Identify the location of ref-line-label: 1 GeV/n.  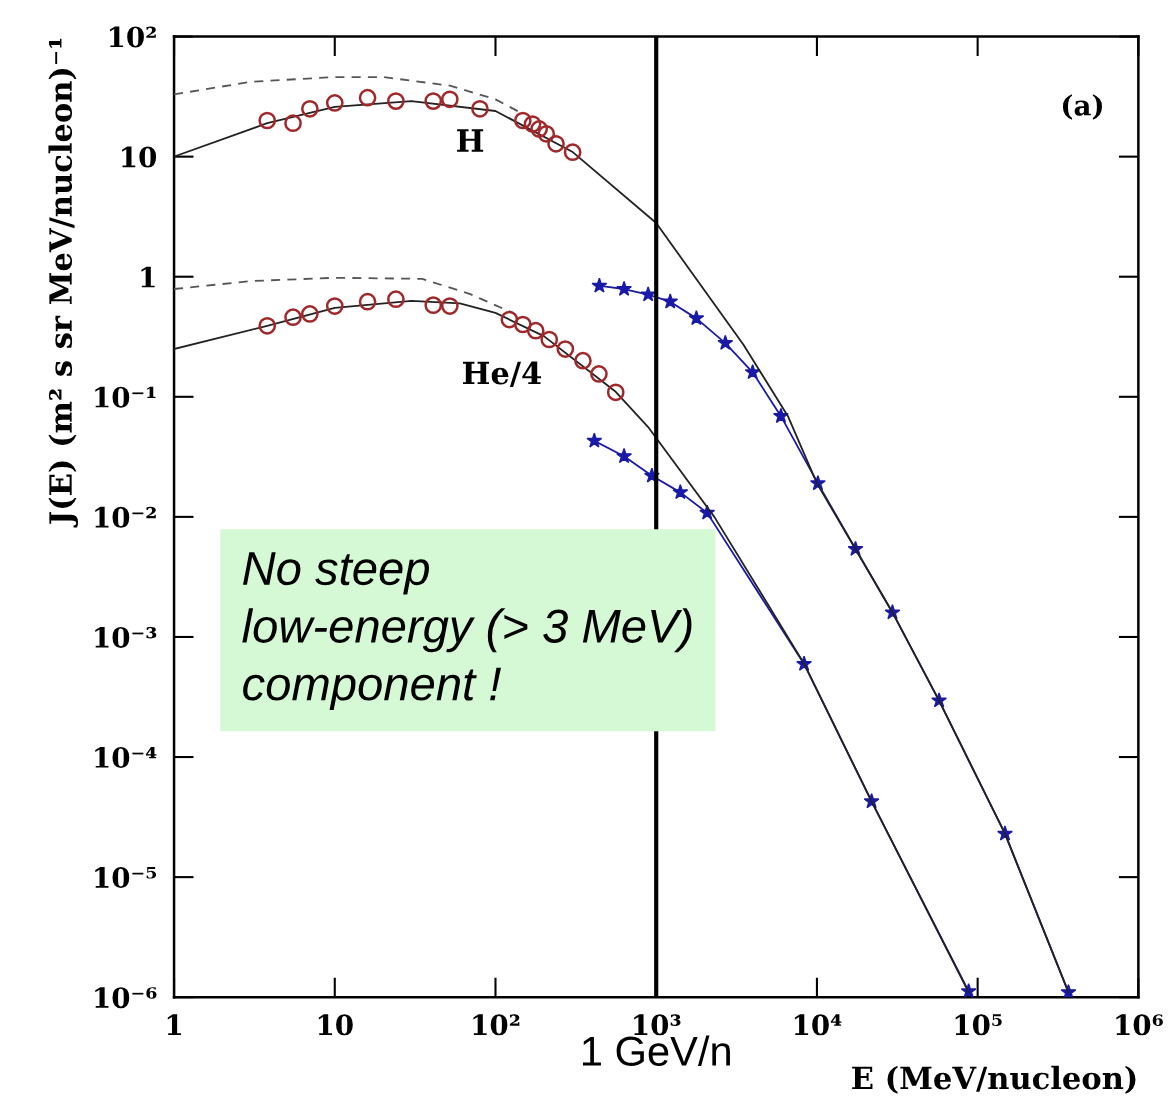
(656, 1051).